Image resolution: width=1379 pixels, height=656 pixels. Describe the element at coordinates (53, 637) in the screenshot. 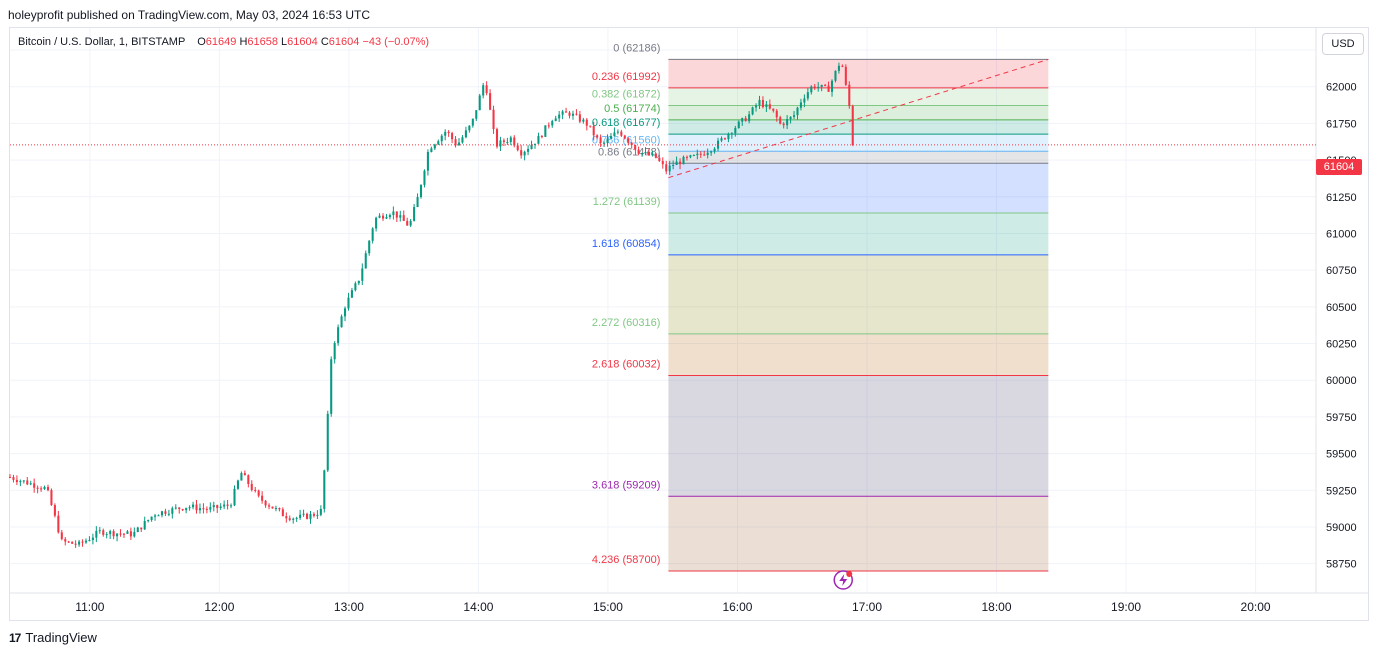

I see `tradingview-brand: 17 TradingView` at that location.